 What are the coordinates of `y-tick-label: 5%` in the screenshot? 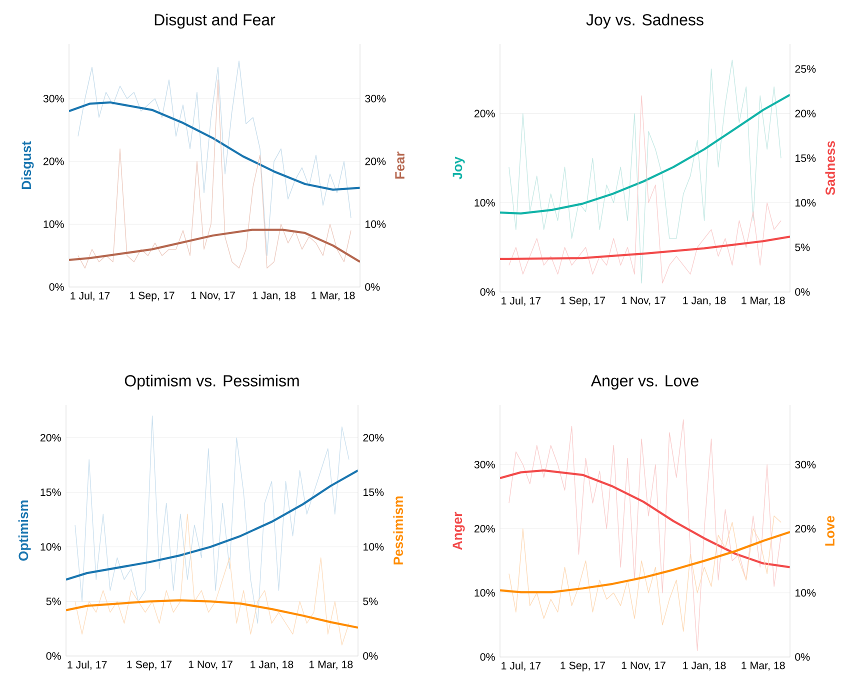 It's located at (53, 602).